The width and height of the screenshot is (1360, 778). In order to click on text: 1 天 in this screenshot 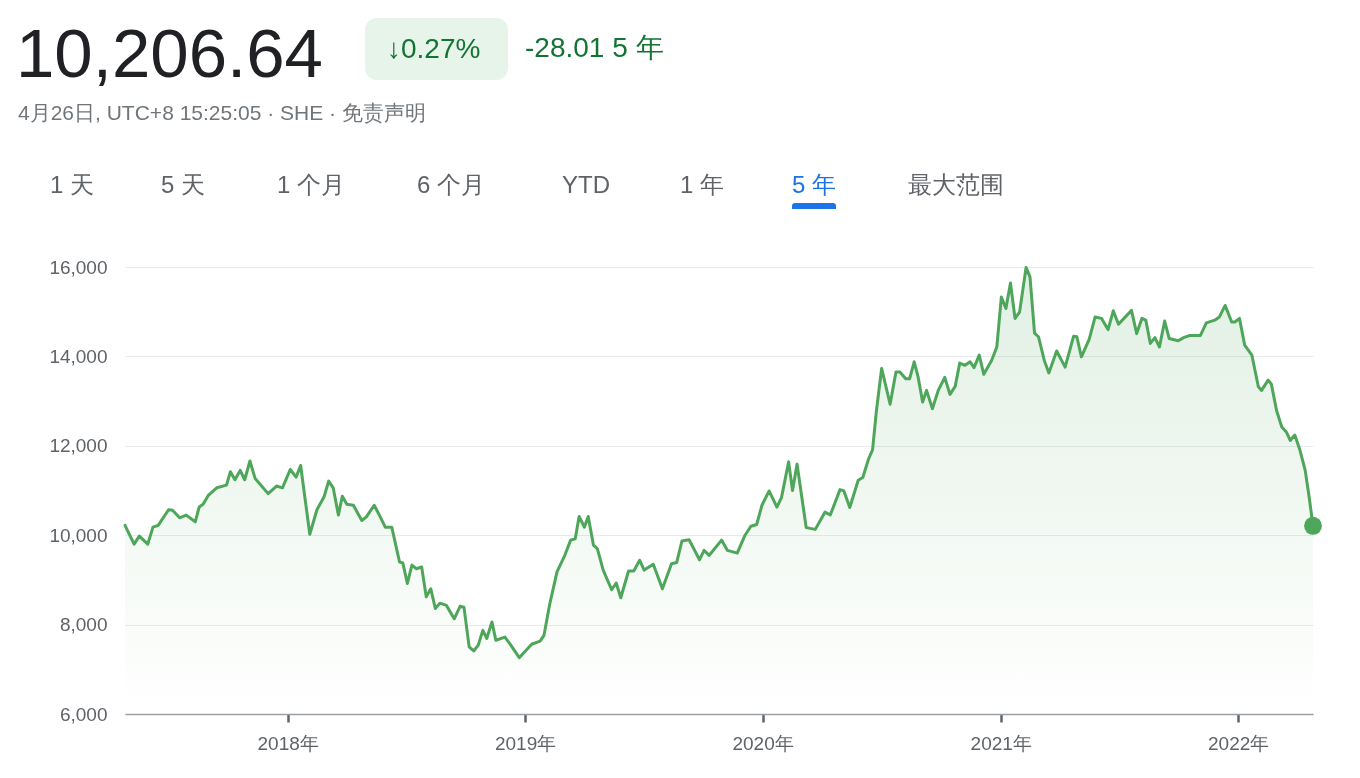, I will do `click(72, 185)`.